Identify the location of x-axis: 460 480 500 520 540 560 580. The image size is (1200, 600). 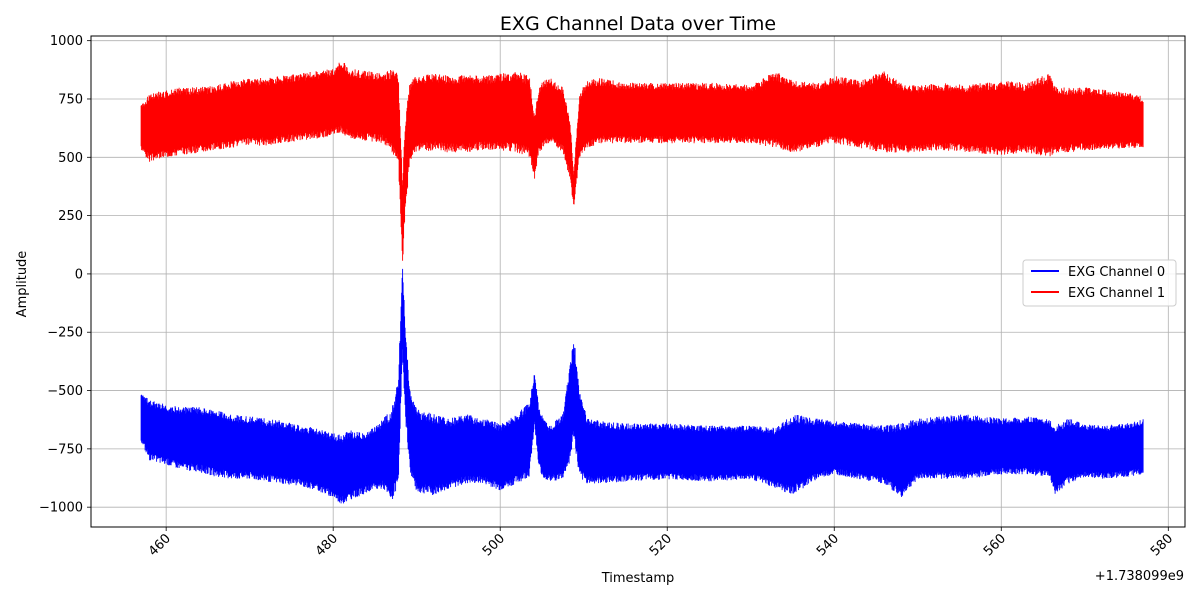
(661, 543).